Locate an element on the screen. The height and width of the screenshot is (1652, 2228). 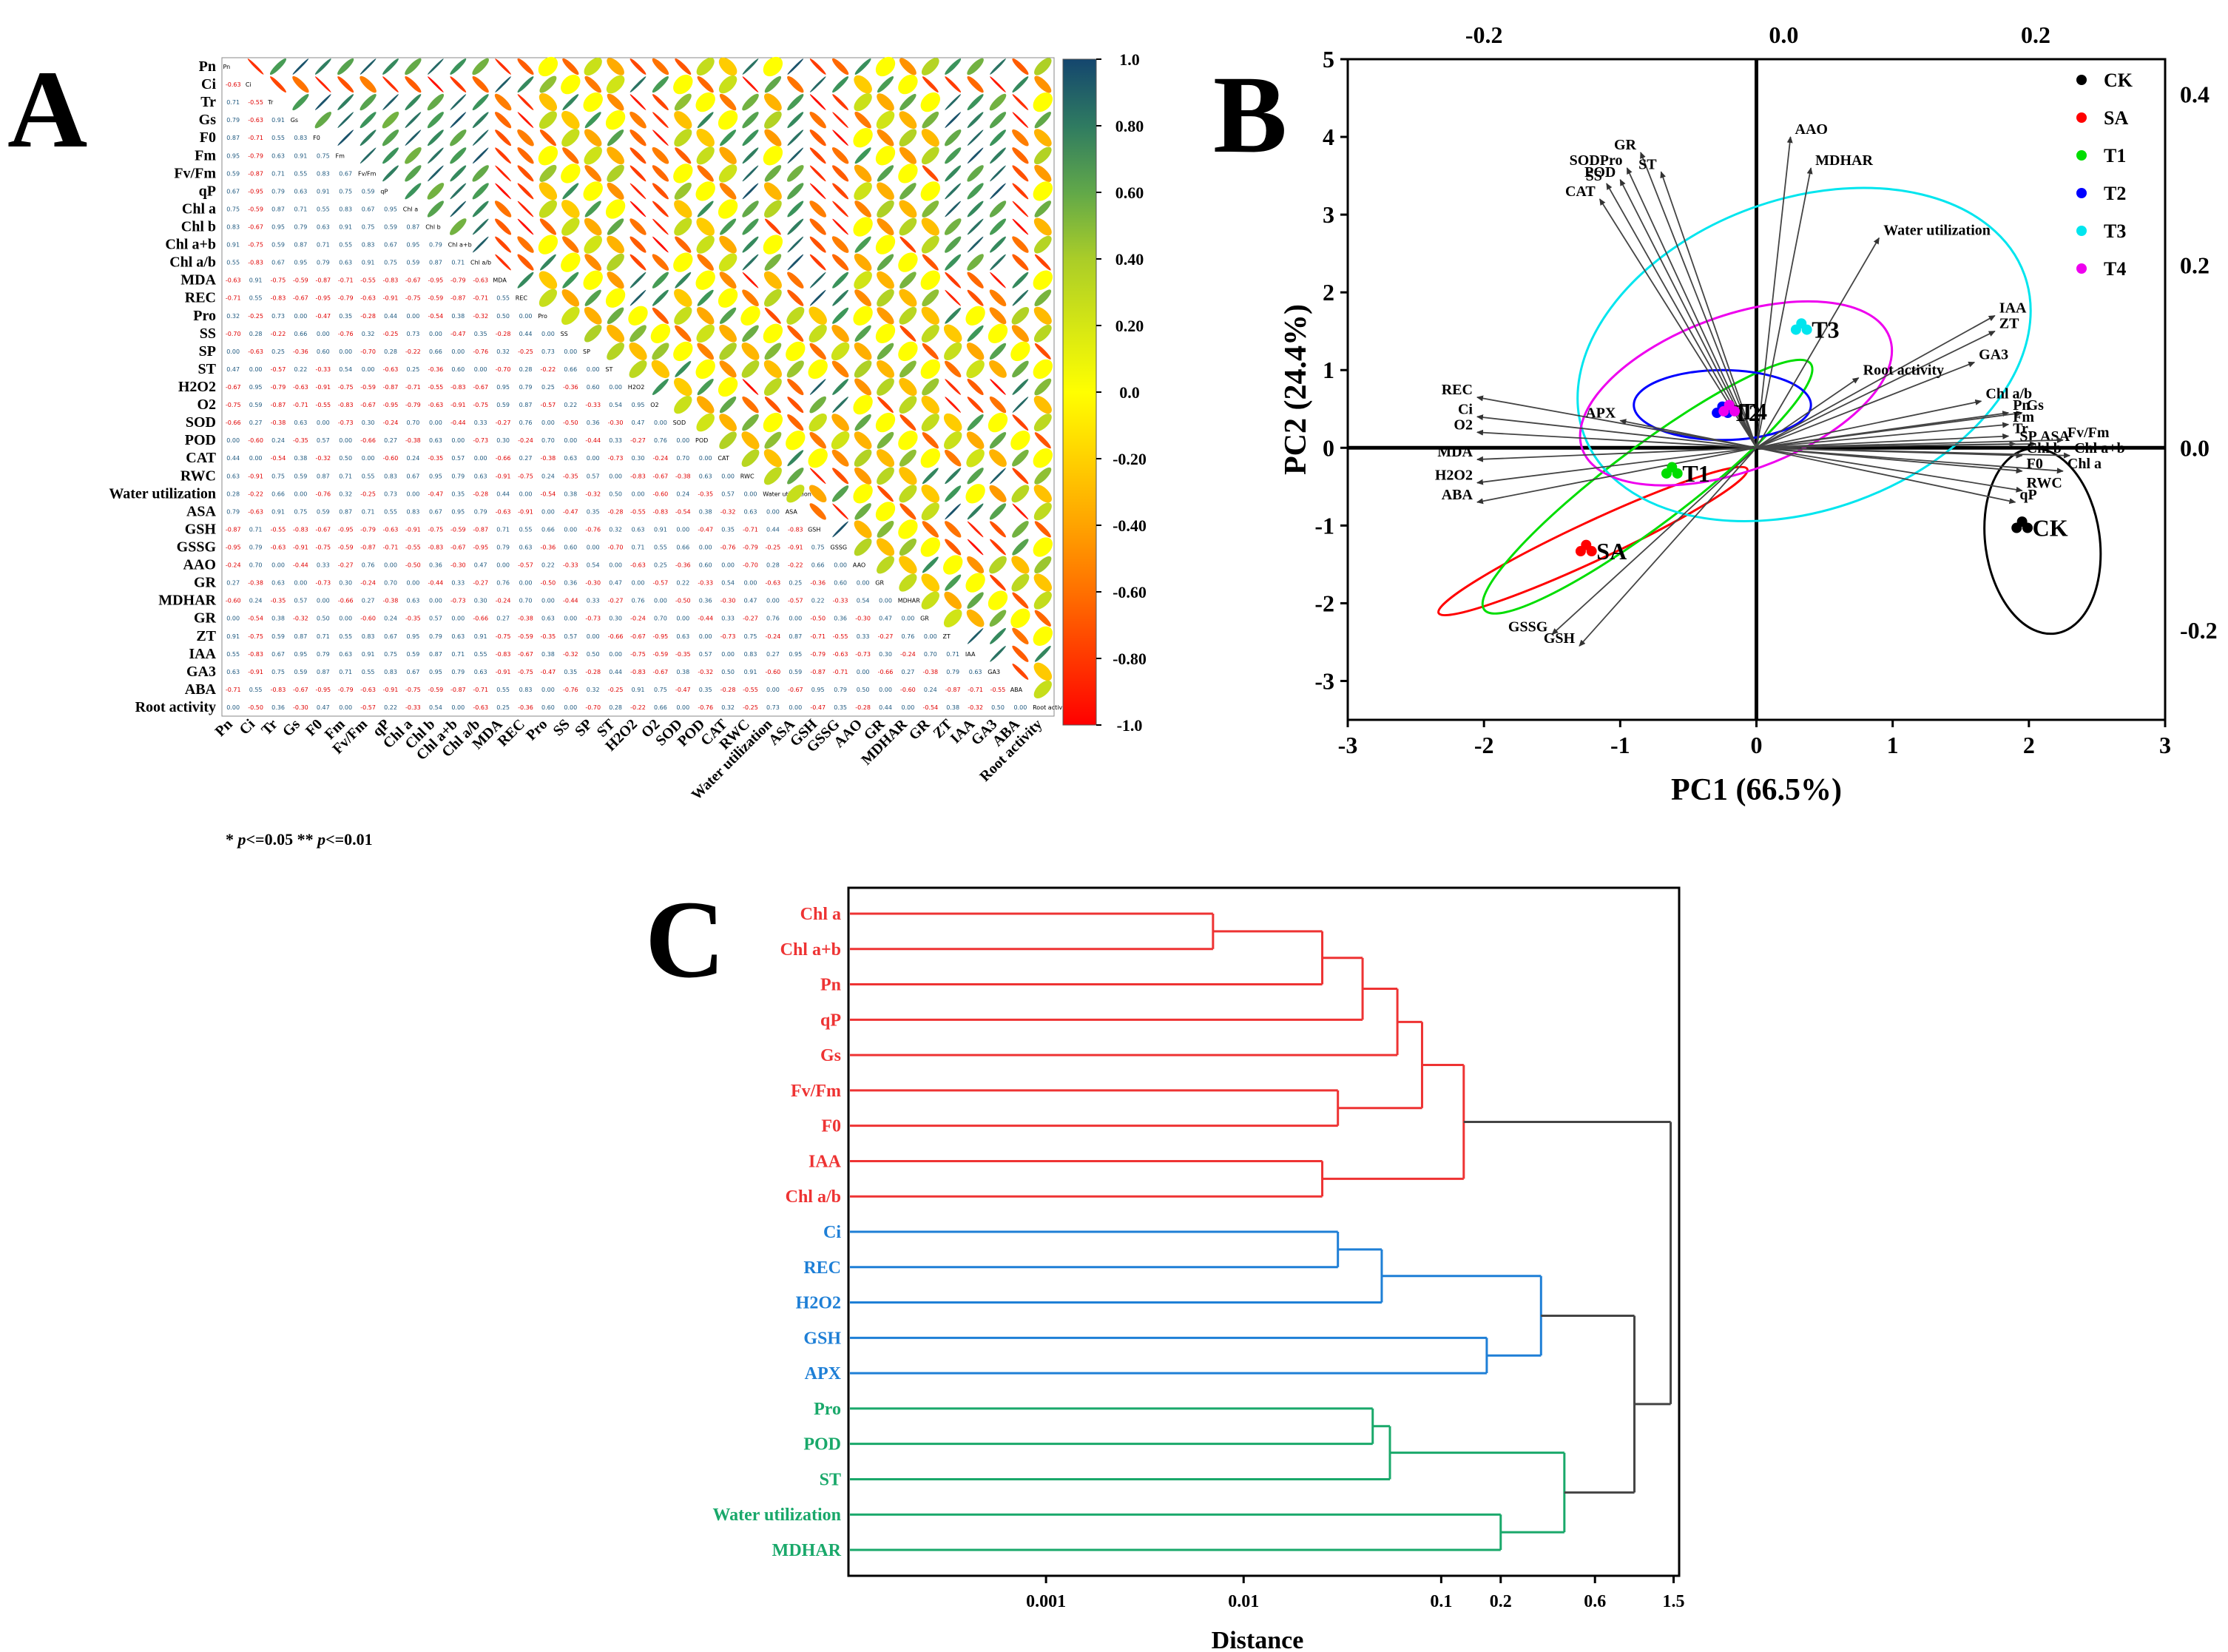
heatmap-value: -0.50 is located at coordinates (255, 707).